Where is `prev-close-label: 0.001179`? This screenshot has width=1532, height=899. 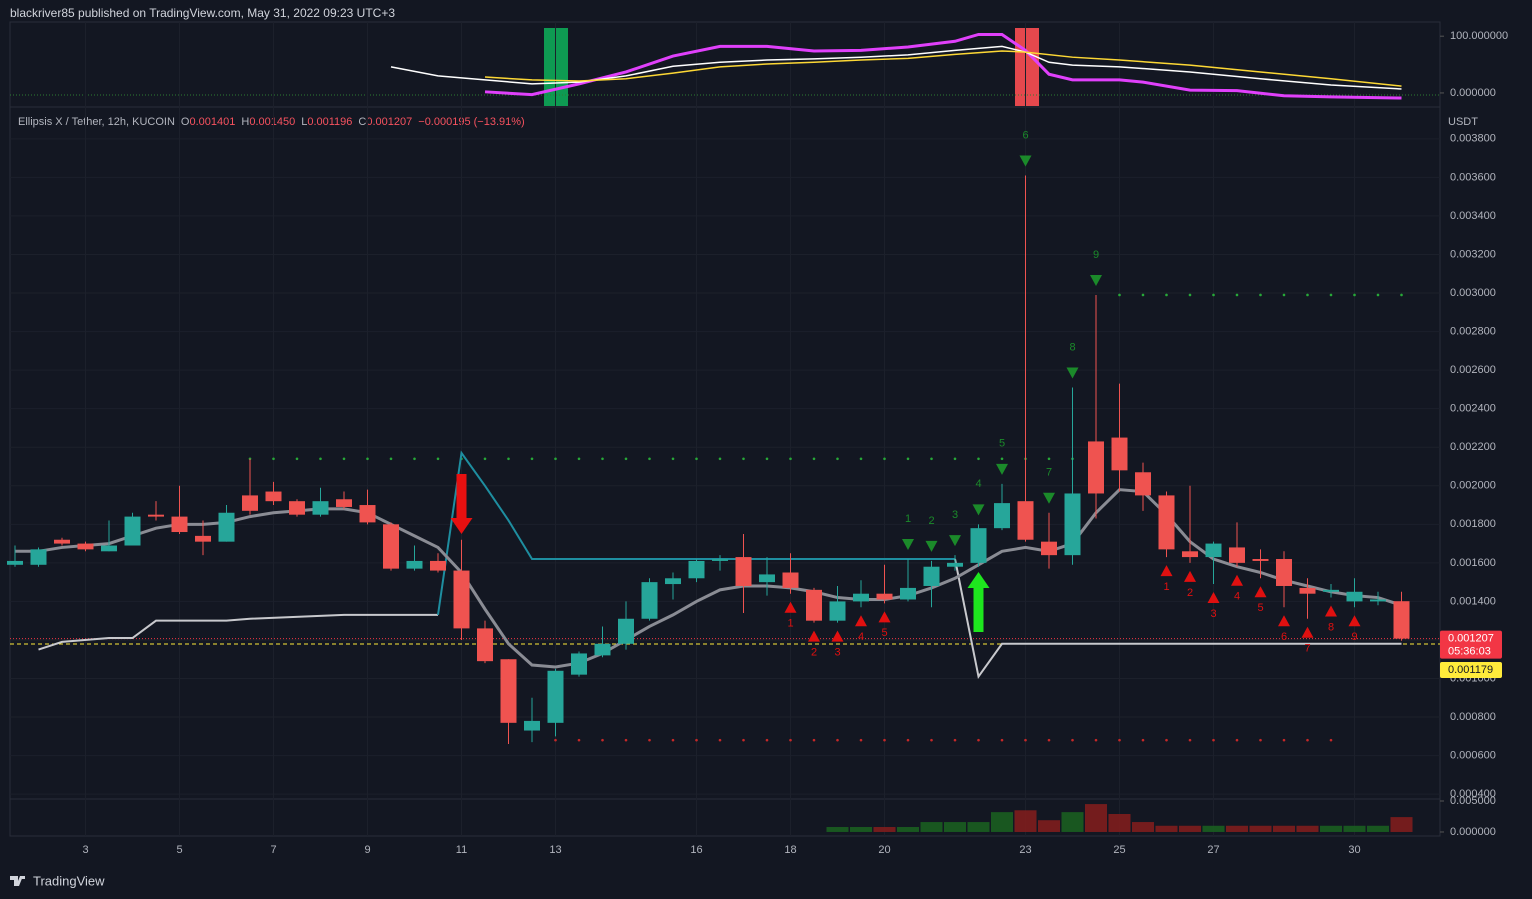 prev-close-label: 0.001179 is located at coordinates (1470, 670).